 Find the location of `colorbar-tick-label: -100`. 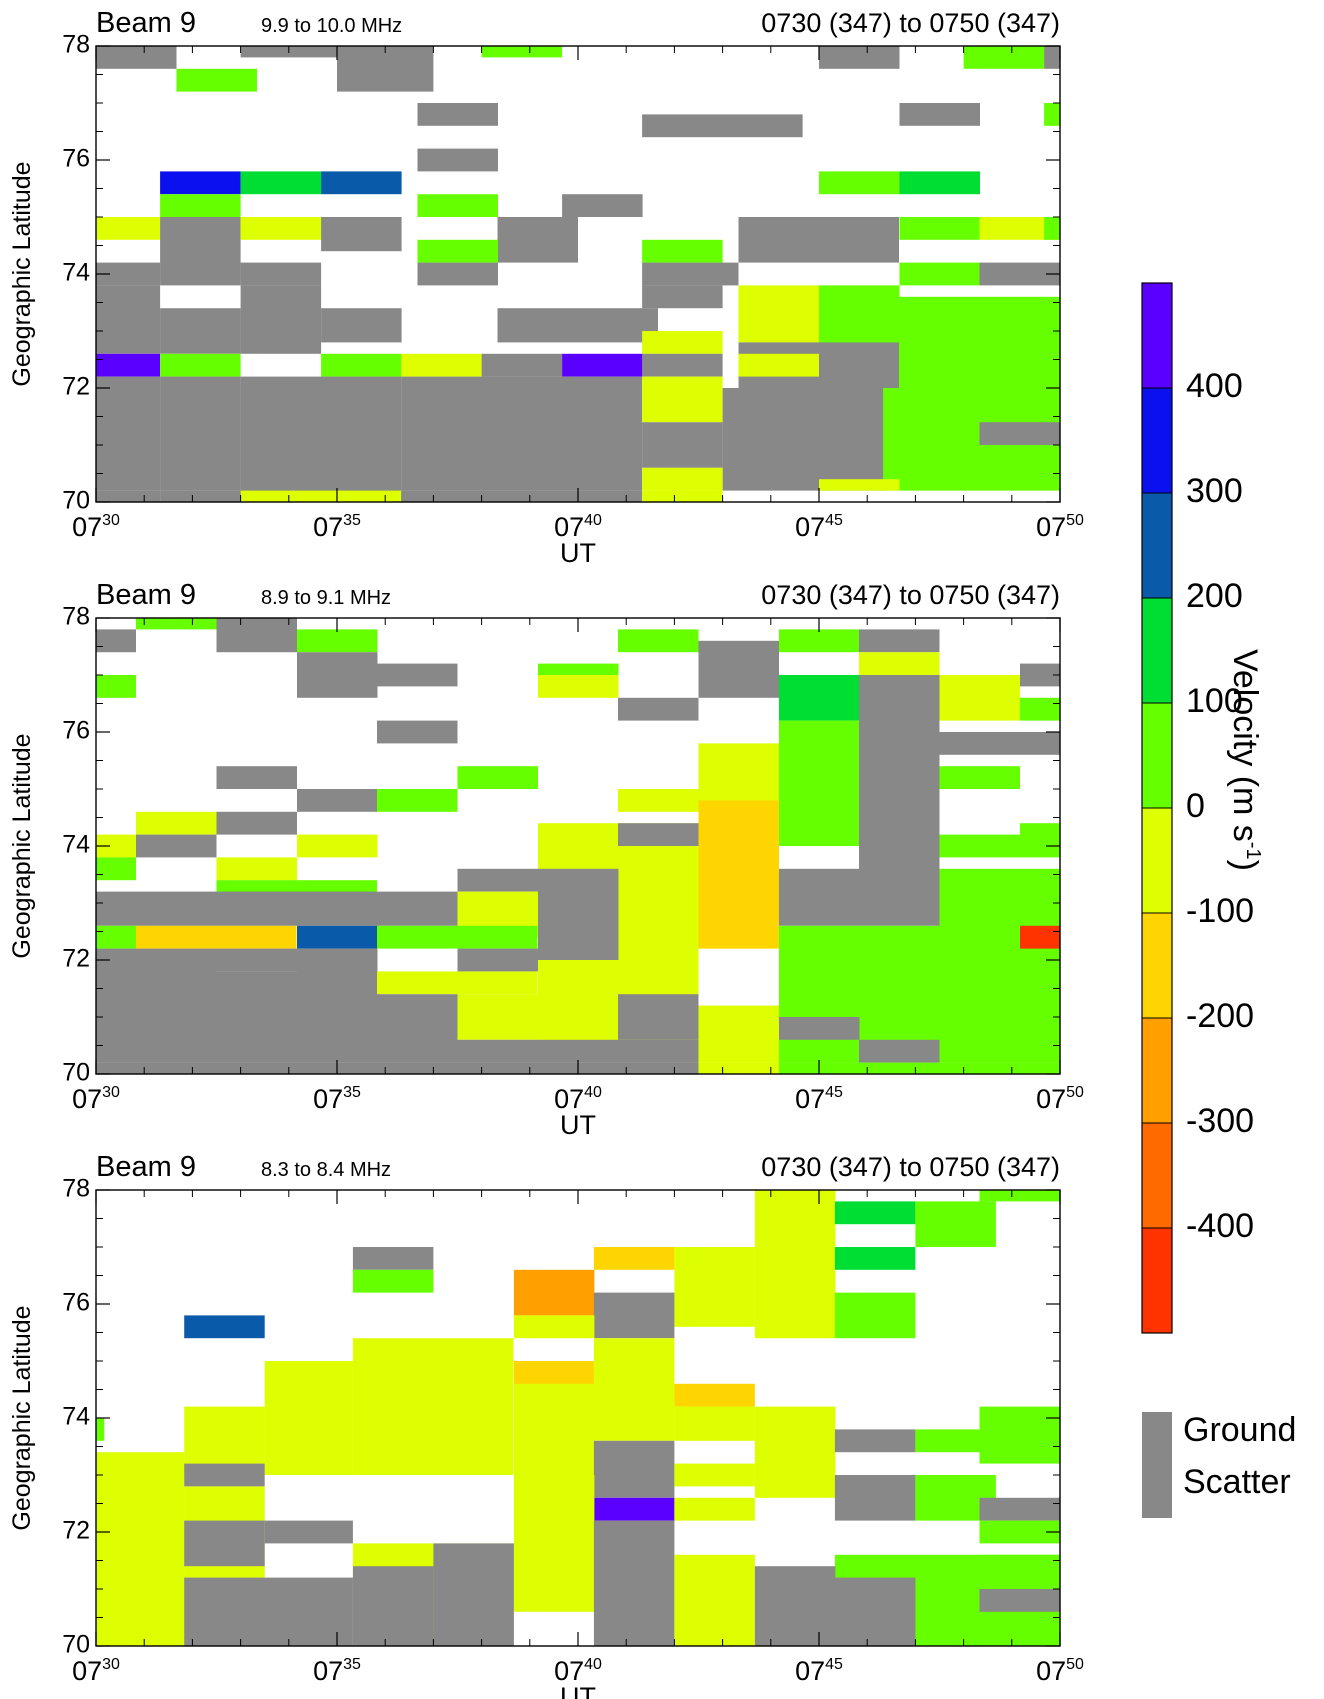

colorbar-tick-label: -100 is located at coordinates (1220, 911).